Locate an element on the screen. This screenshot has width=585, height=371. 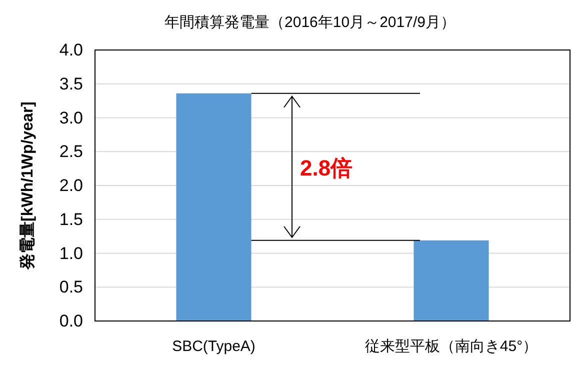
y-tick-label: 4.0 is located at coordinates (71, 50).